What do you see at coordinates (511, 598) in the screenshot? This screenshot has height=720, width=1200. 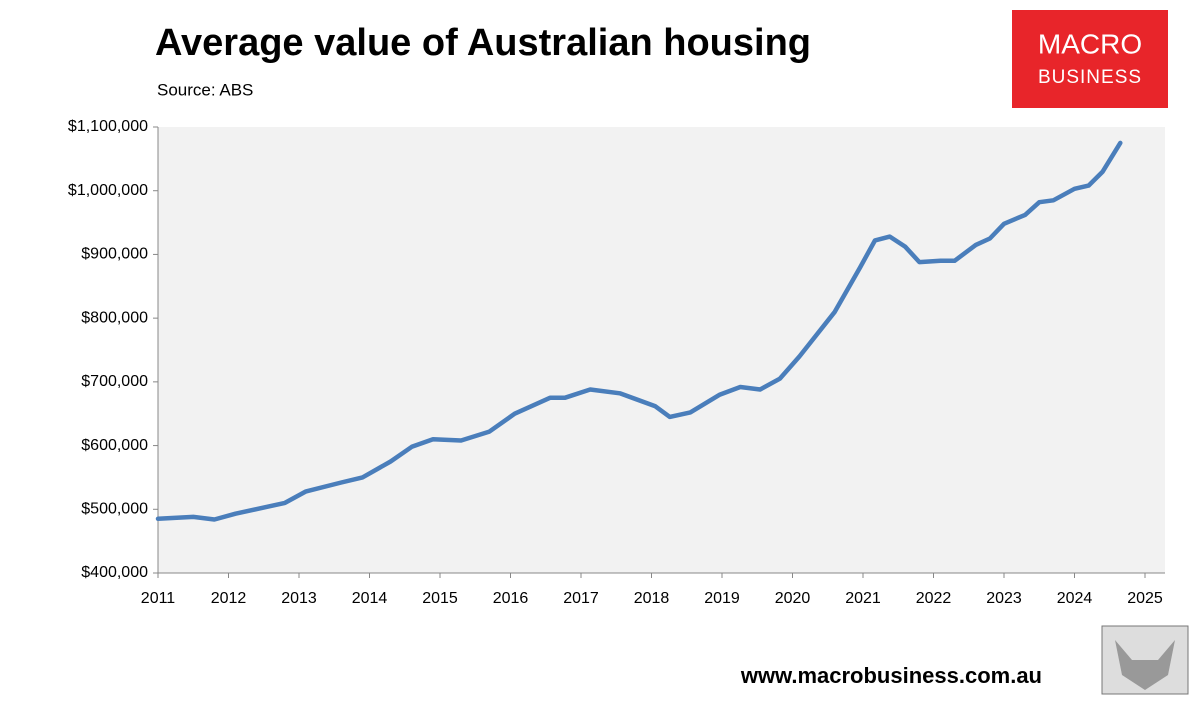 I see `x-tick-label: 2016` at bounding box center [511, 598].